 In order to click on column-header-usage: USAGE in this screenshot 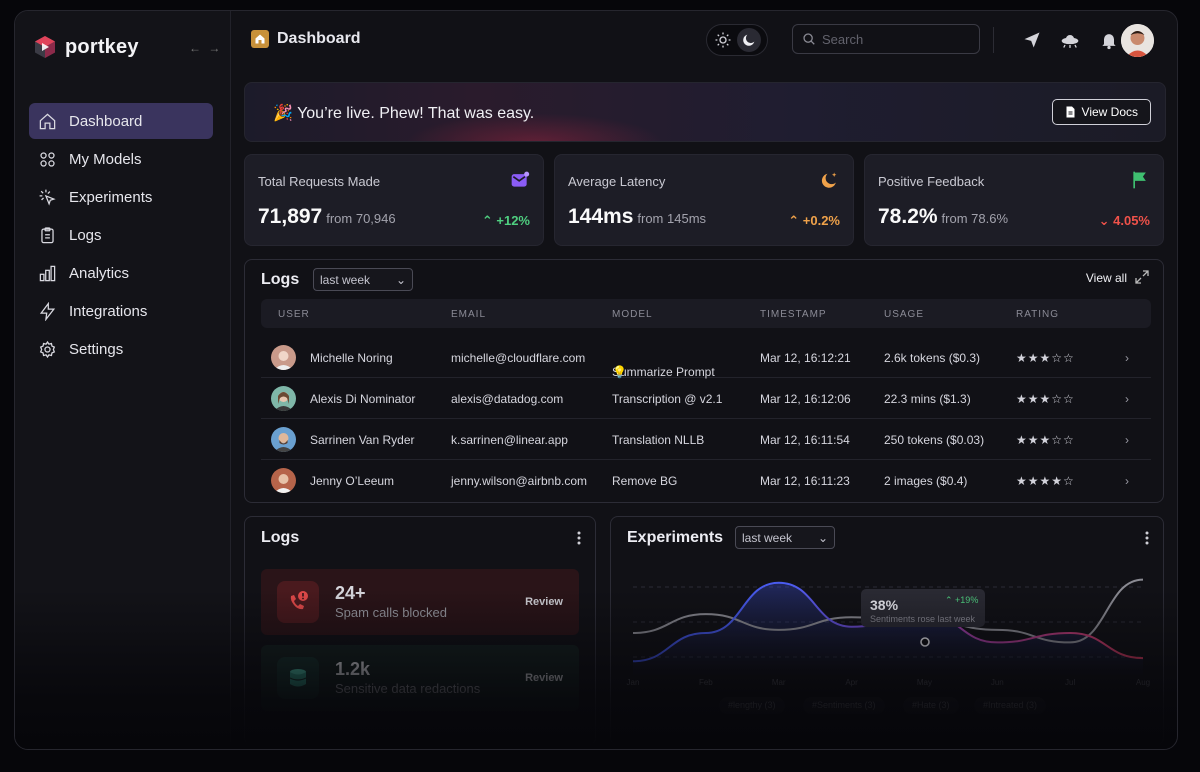, I will do `click(904, 314)`.